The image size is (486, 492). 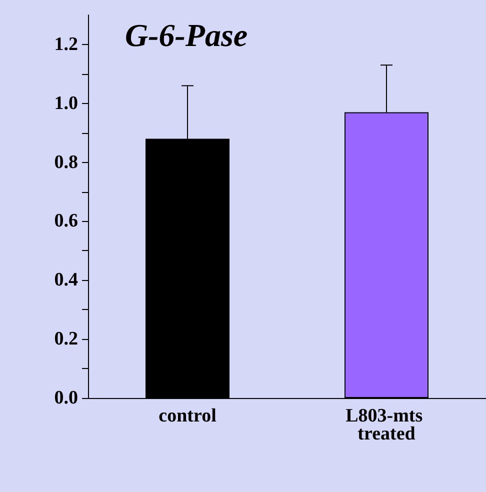 I want to click on y-tick-label: 1.2, so click(x=66, y=44).